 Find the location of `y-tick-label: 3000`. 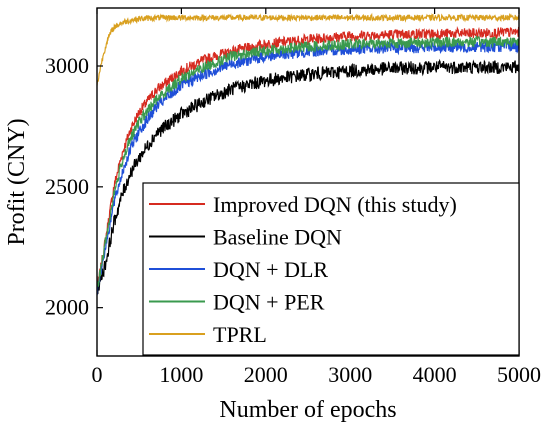

y-tick-label: 3000 is located at coordinates (67, 65).